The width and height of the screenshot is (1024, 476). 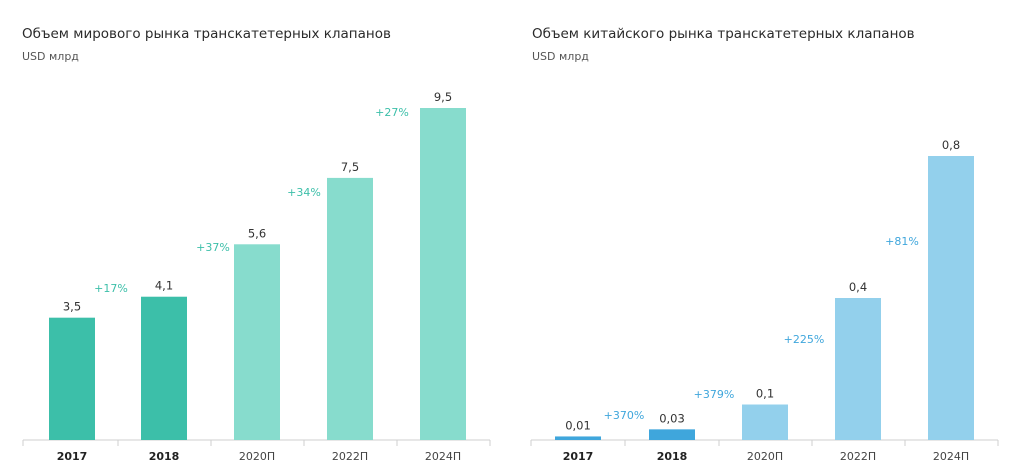 I want to click on growth-label: +34%, so click(x=304, y=192).